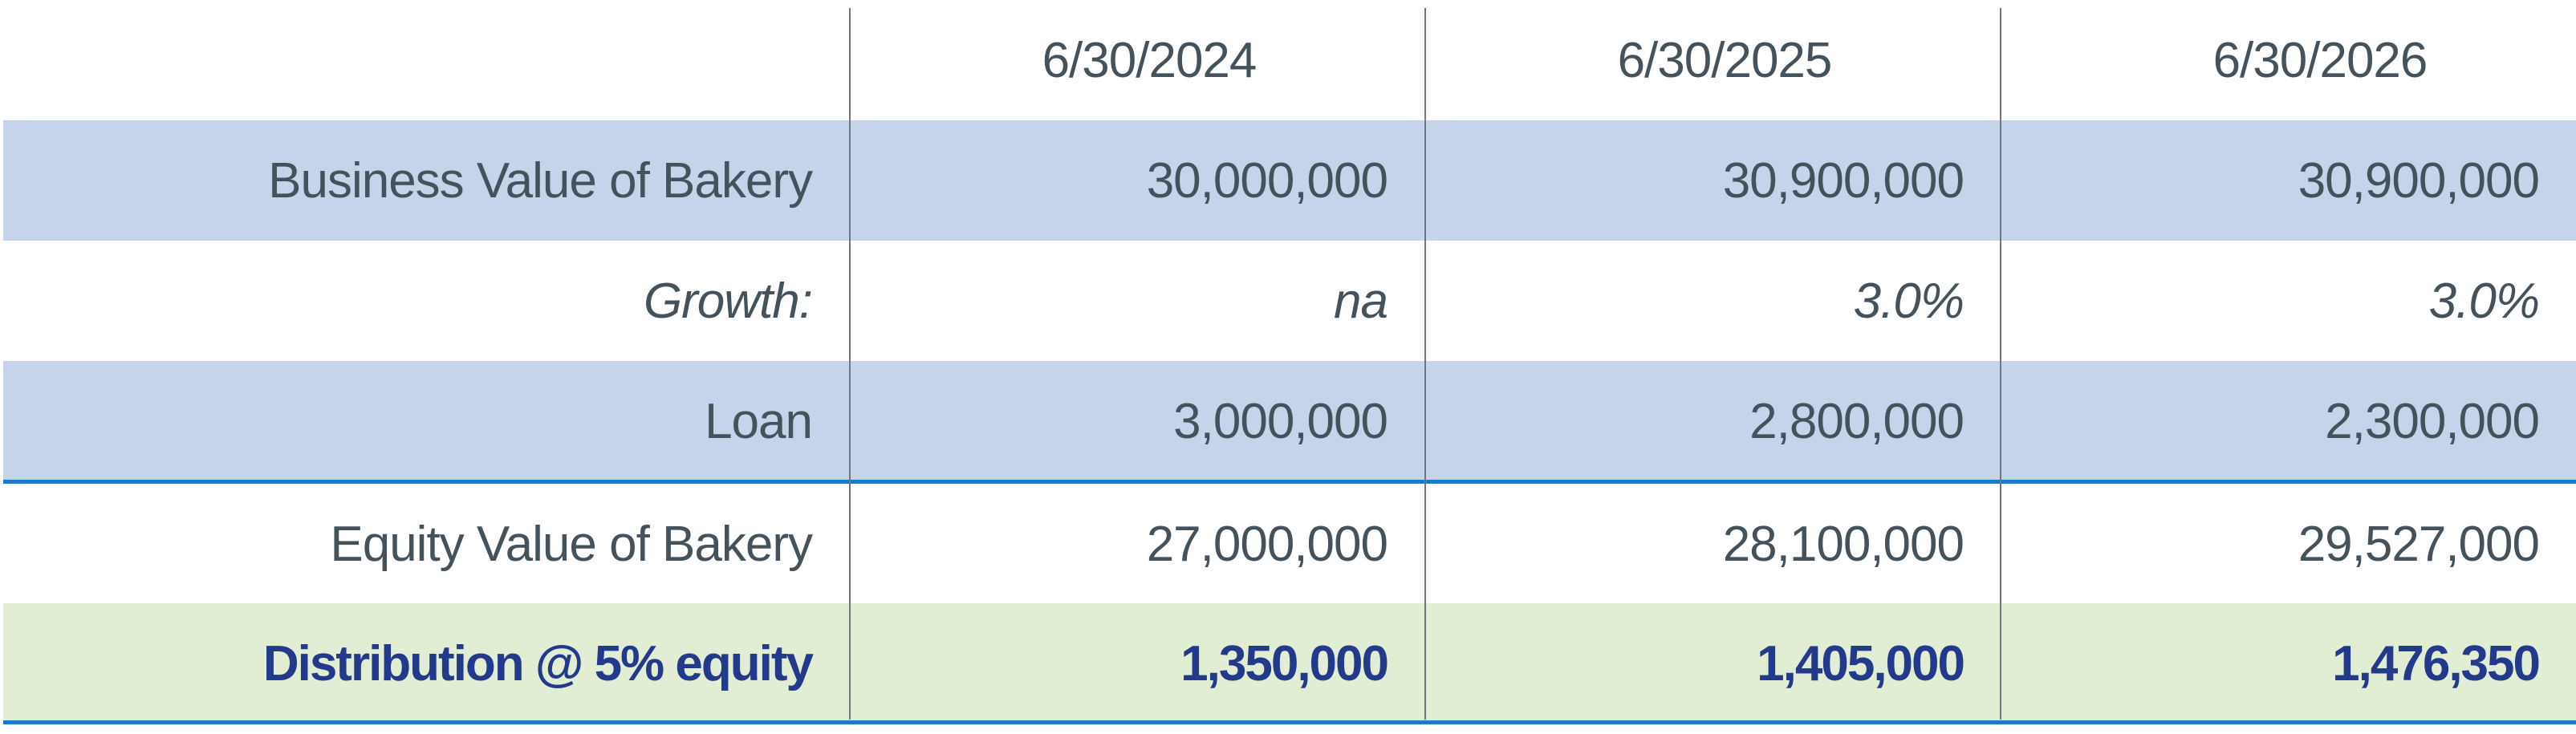  I want to click on cell-value: na, so click(1361, 301).